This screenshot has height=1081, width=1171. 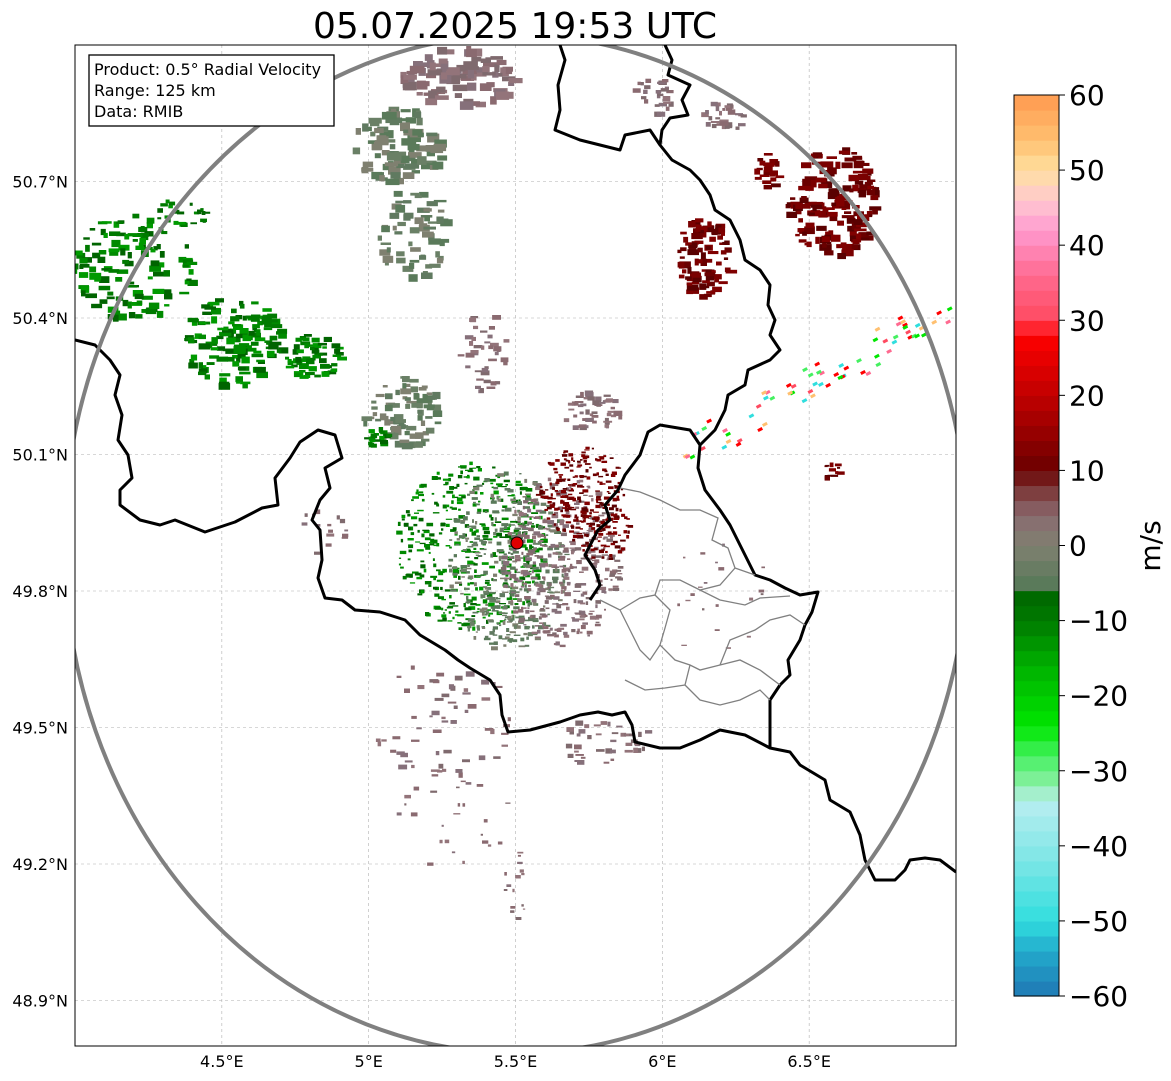 I want to click on lon-tick-label: 5.5°E, so click(x=516, y=1061).